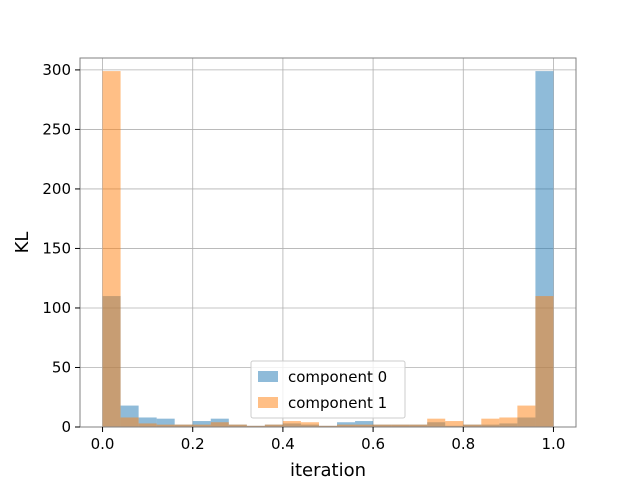  Describe the element at coordinates (337, 403) in the screenshot. I see `legend-label-component-1: component 1` at that location.